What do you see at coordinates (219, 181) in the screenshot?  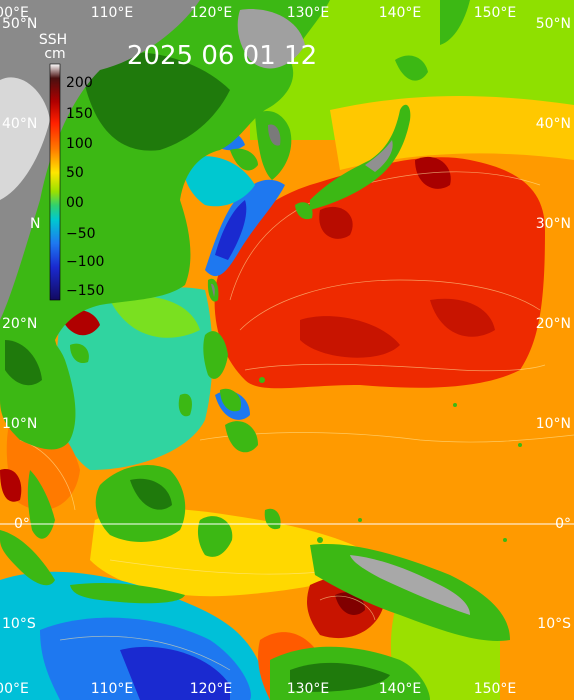 I see `yellow-sea` at bounding box center [219, 181].